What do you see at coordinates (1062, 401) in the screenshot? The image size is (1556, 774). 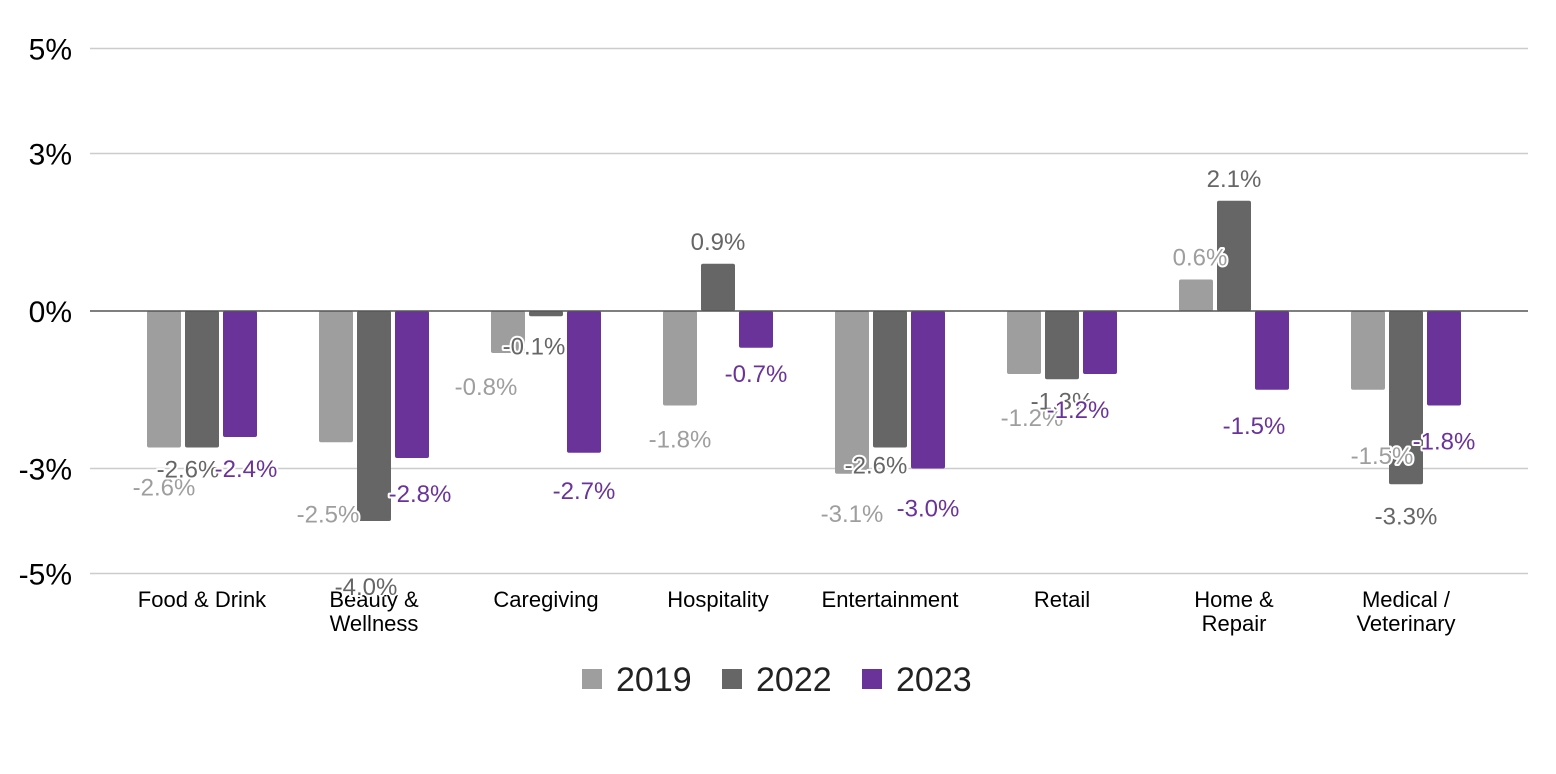 I see `data-label-2022: -1.3%` at bounding box center [1062, 401].